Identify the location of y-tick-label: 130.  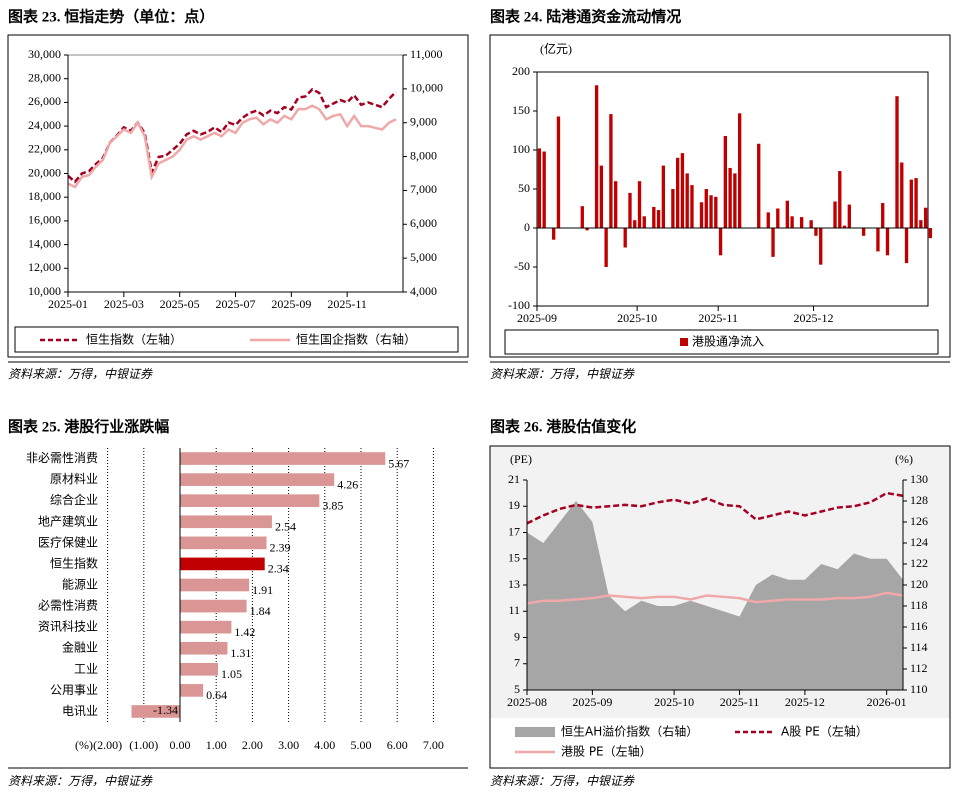
(919, 479).